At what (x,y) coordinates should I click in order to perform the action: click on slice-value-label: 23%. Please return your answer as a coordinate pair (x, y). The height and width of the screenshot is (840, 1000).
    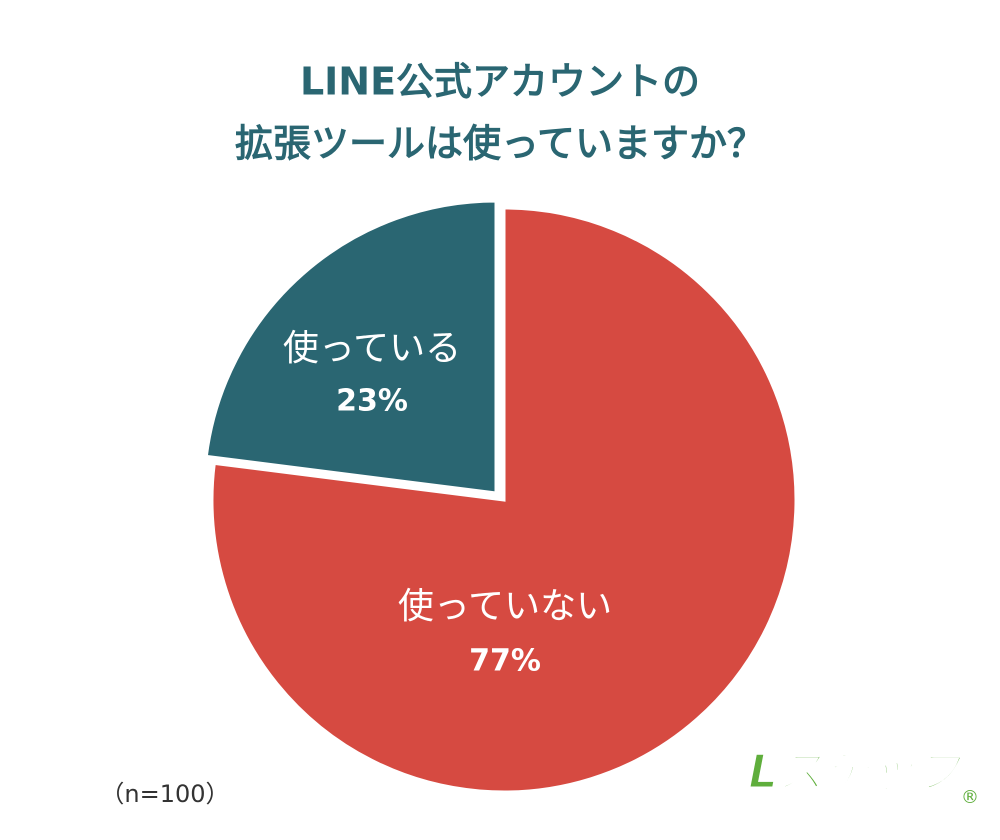
    Looking at the image, I should click on (372, 401).